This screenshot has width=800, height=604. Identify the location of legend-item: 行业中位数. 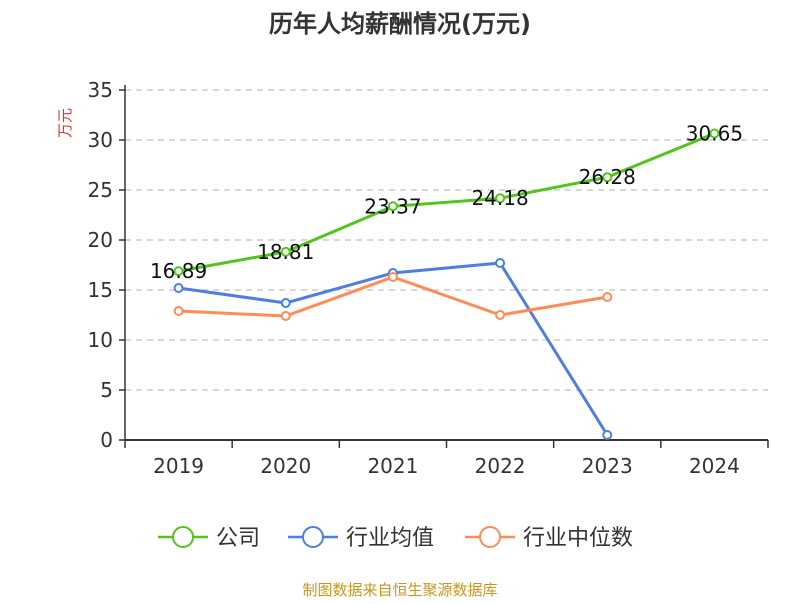
(549, 538).